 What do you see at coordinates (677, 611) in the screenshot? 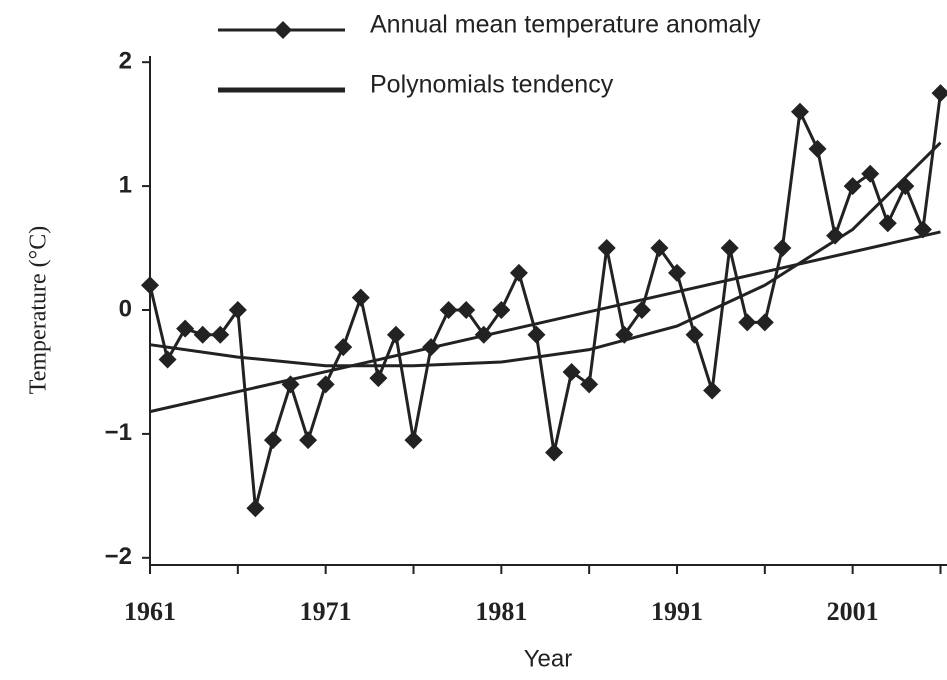
I see `x-tick-label: 1991` at bounding box center [677, 611].